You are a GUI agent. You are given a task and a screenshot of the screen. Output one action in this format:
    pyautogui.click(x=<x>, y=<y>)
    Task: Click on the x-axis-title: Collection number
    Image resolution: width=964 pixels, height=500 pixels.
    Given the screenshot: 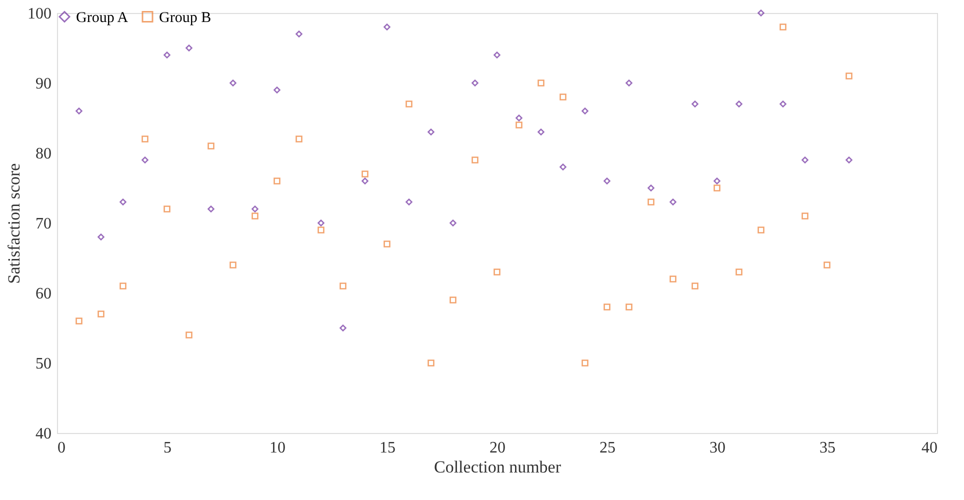 What is the action you would take?
    pyautogui.click(x=498, y=467)
    